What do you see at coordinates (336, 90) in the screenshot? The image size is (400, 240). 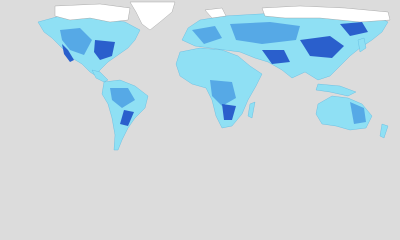 I see `se-asia-islands` at bounding box center [336, 90].